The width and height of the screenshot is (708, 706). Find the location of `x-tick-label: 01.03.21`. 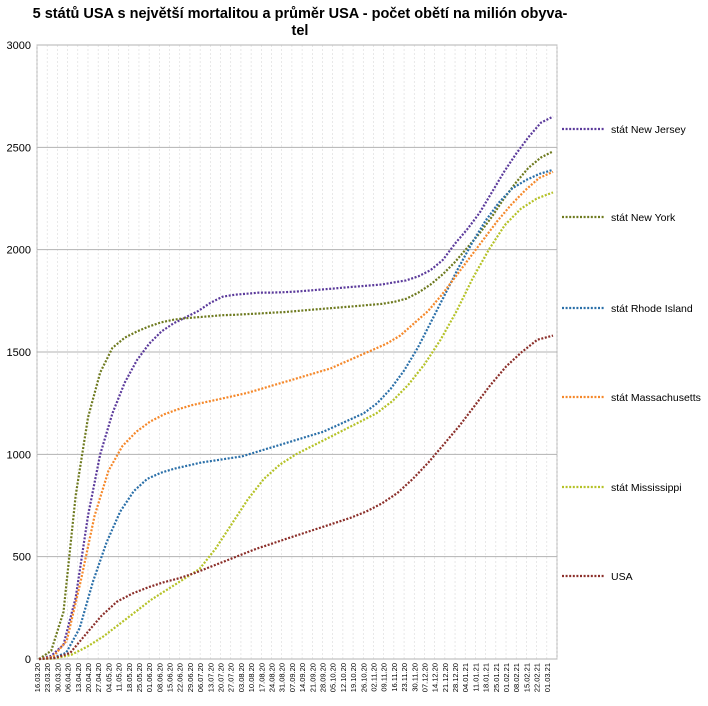

x-tick-label: 01.03.21 is located at coordinates (547, 677).